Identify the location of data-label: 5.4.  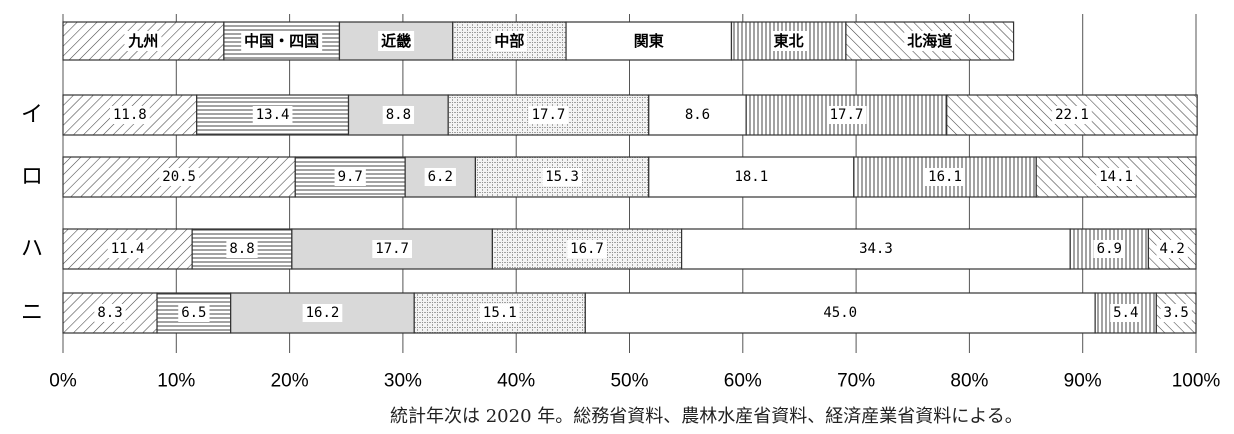
(1125, 313).